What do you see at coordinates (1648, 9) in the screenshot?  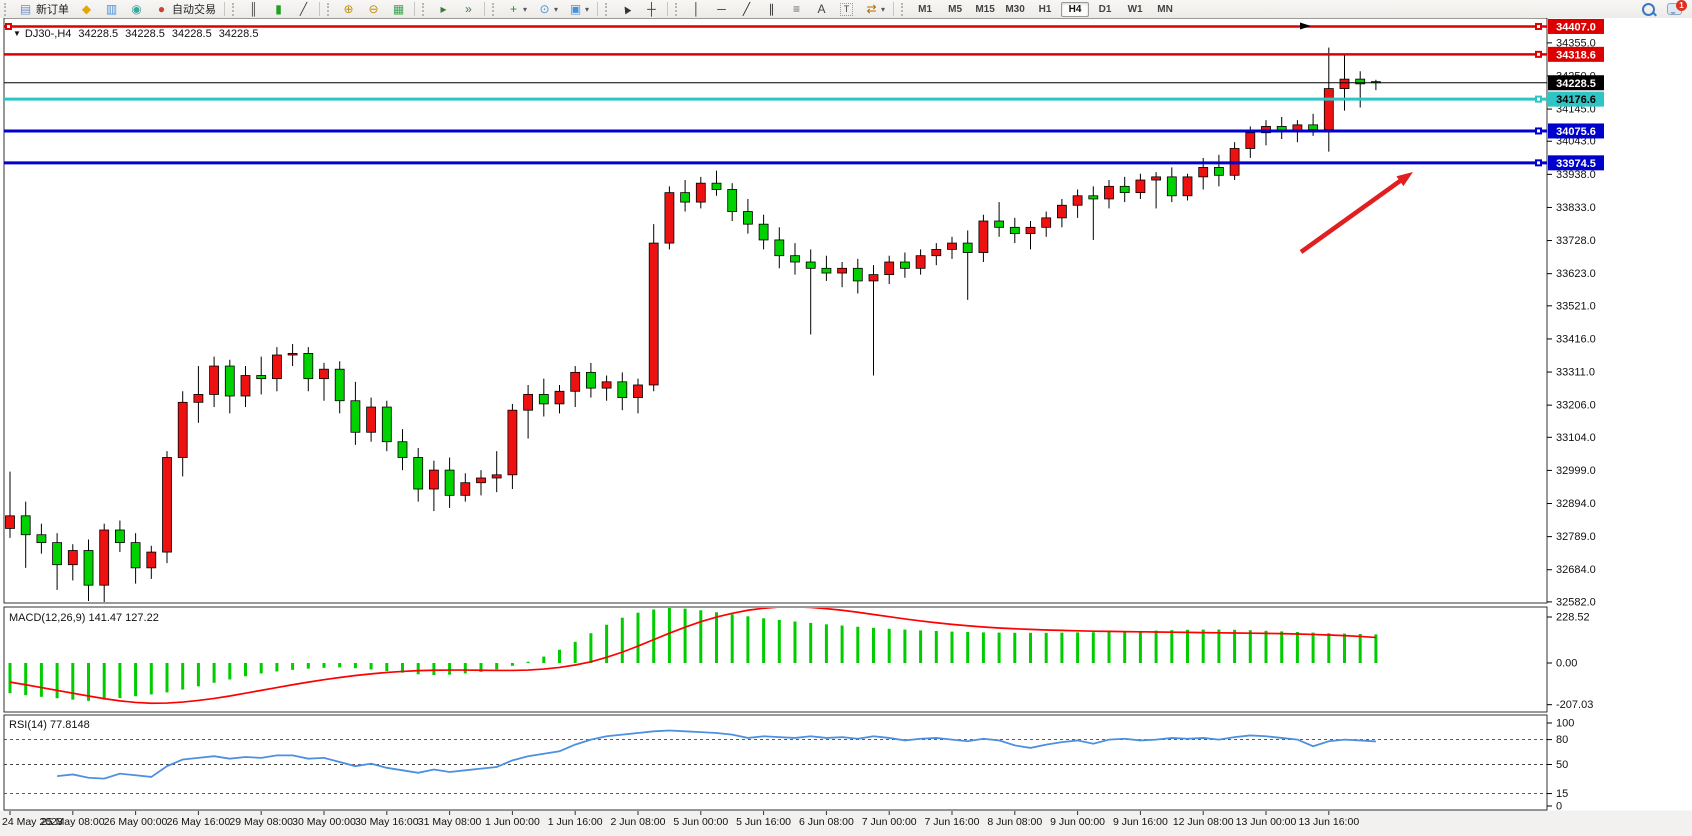 I see `search-icon` at bounding box center [1648, 9].